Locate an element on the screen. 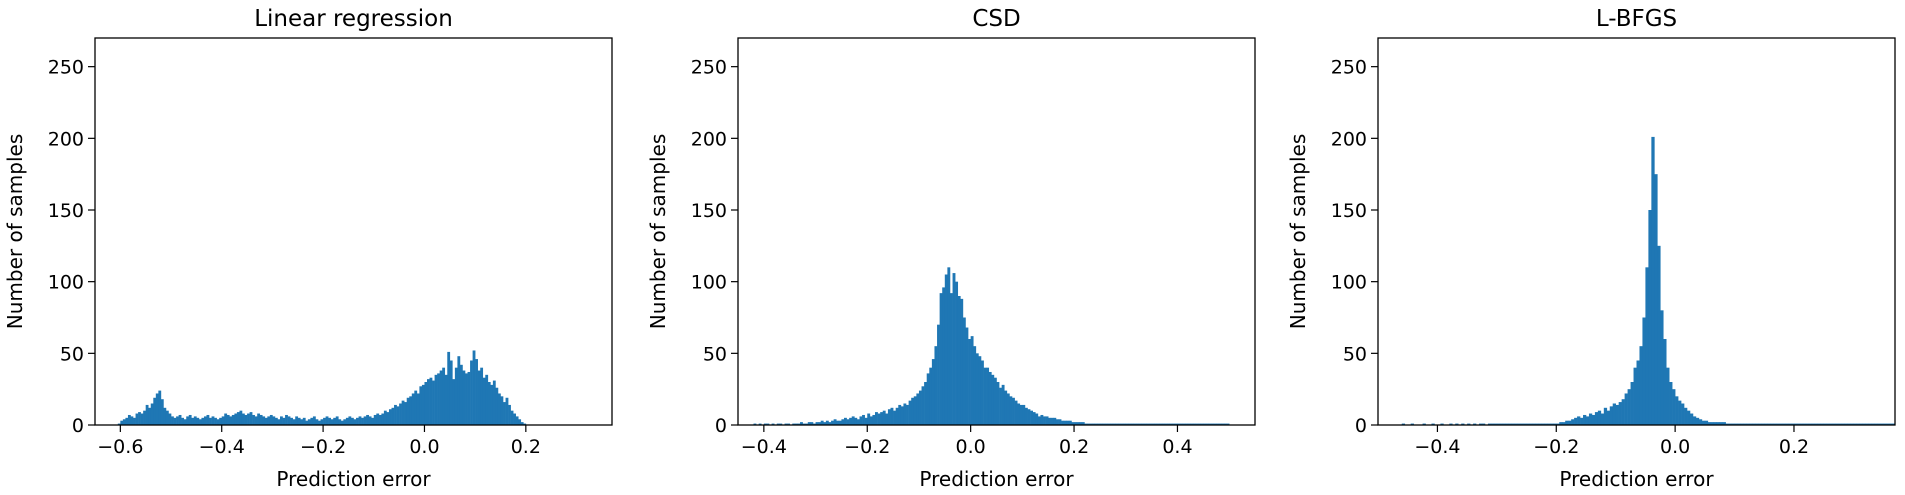  x-axis-label: Prediction error is located at coordinates (353, 479).